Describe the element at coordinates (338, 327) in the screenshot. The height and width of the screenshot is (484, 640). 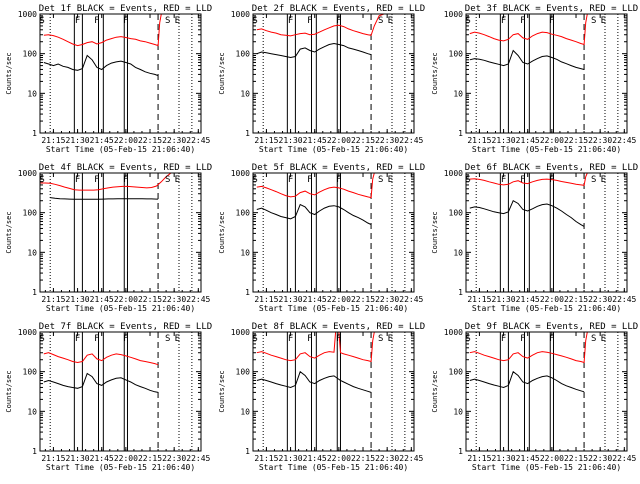
I see `chart-title: Det 8f BLACK = Events, RED = LLD` at that location.